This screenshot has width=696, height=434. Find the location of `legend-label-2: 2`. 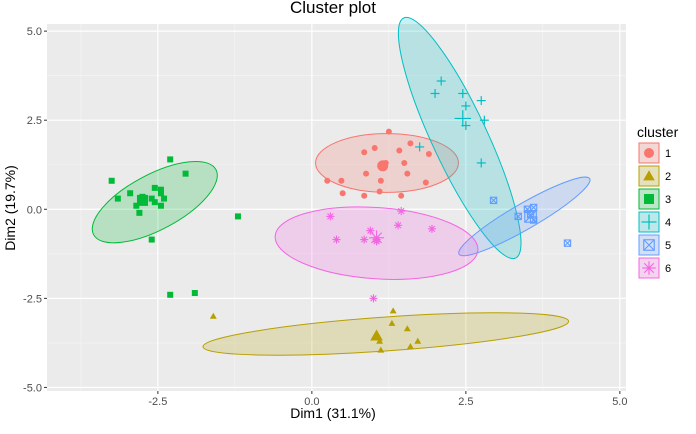

legend-label-2: 2 is located at coordinates (668, 177).